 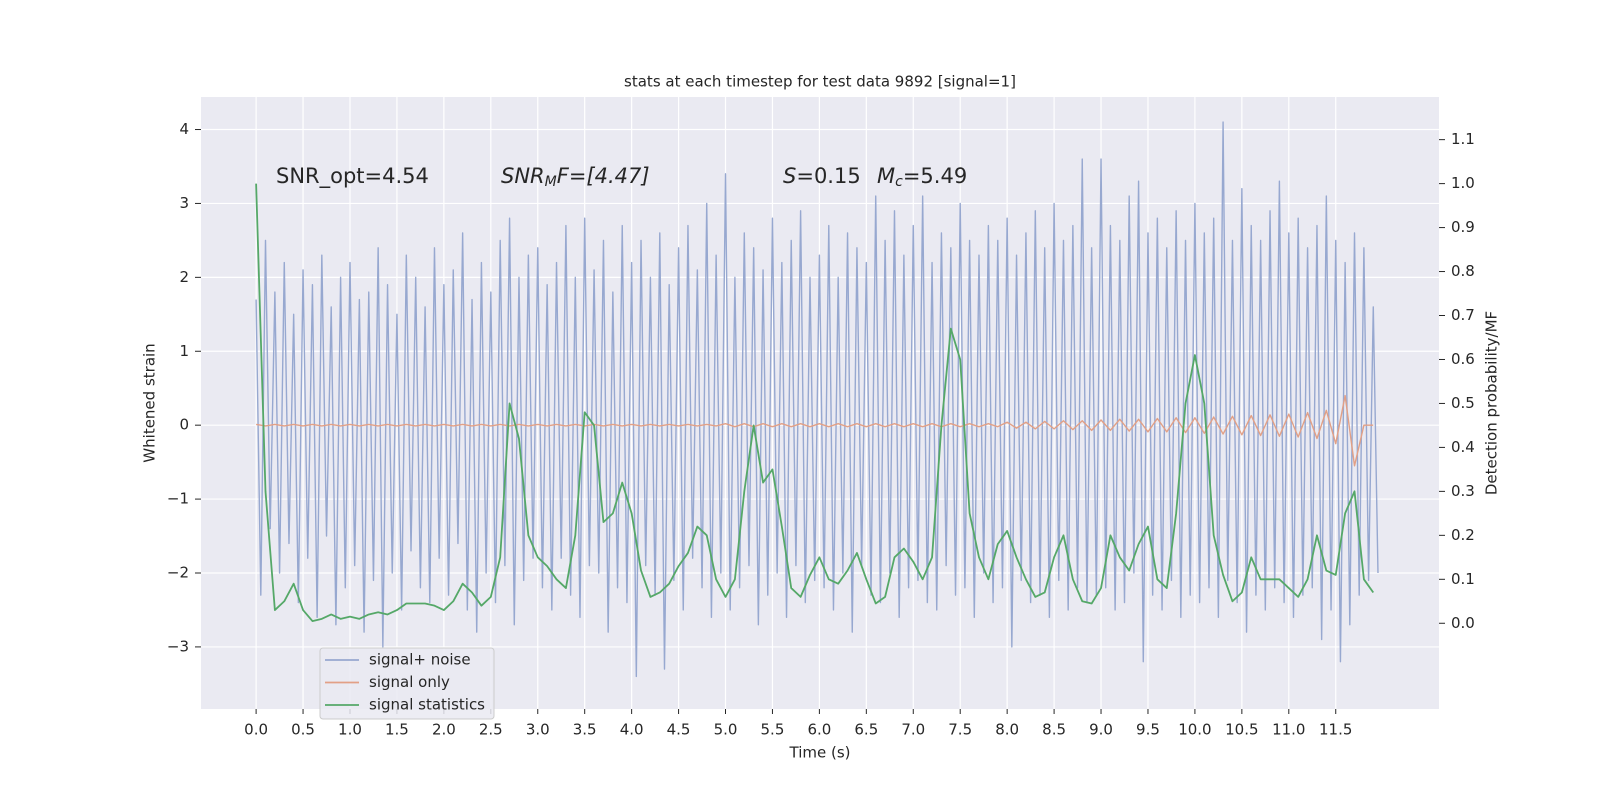 What do you see at coordinates (184, 425) in the screenshot?
I see `y-tick-label: 0` at bounding box center [184, 425].